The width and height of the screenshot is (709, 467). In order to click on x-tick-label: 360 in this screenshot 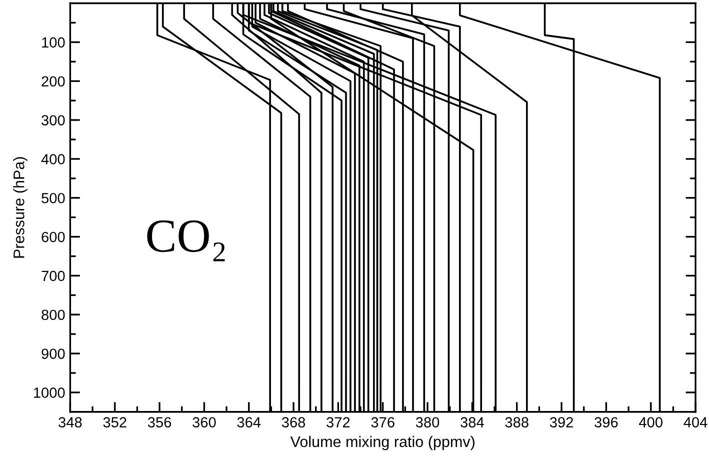, I will do `click(204, 422)`.